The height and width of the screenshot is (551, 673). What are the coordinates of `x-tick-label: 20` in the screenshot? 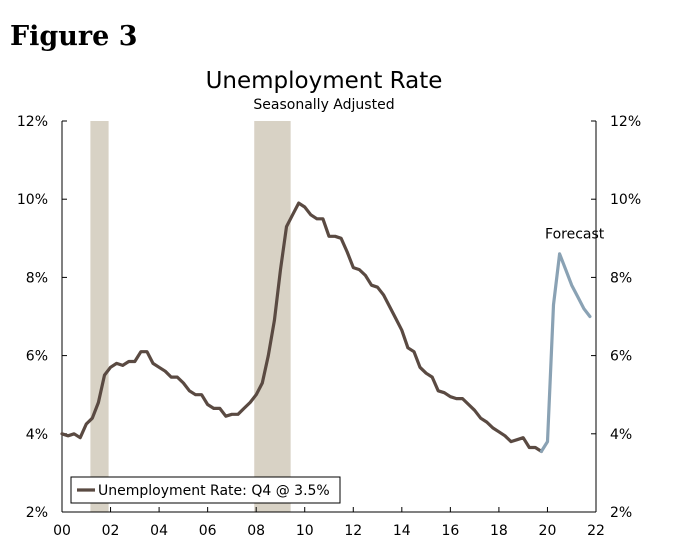 It's located at (548, 531).